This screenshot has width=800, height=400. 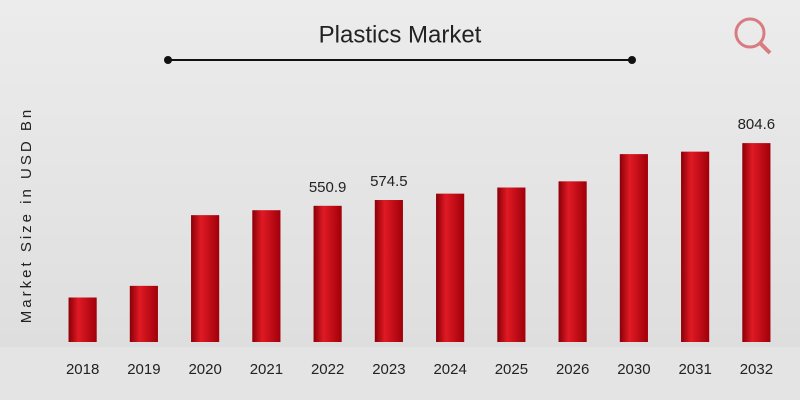 I want to click on x-tick-label: 2019, so click(x=143, y=369).